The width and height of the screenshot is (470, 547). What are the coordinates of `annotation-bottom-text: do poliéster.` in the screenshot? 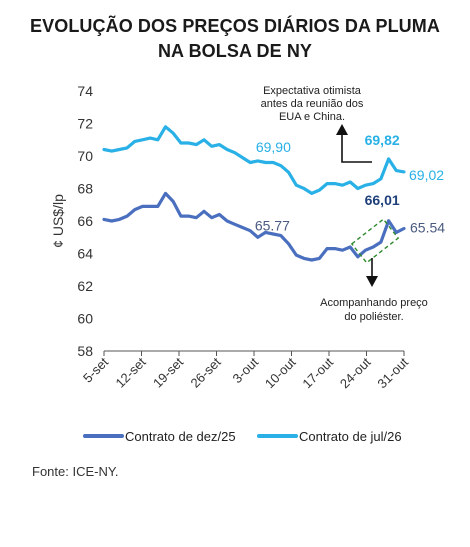 It's located at (373, 317).